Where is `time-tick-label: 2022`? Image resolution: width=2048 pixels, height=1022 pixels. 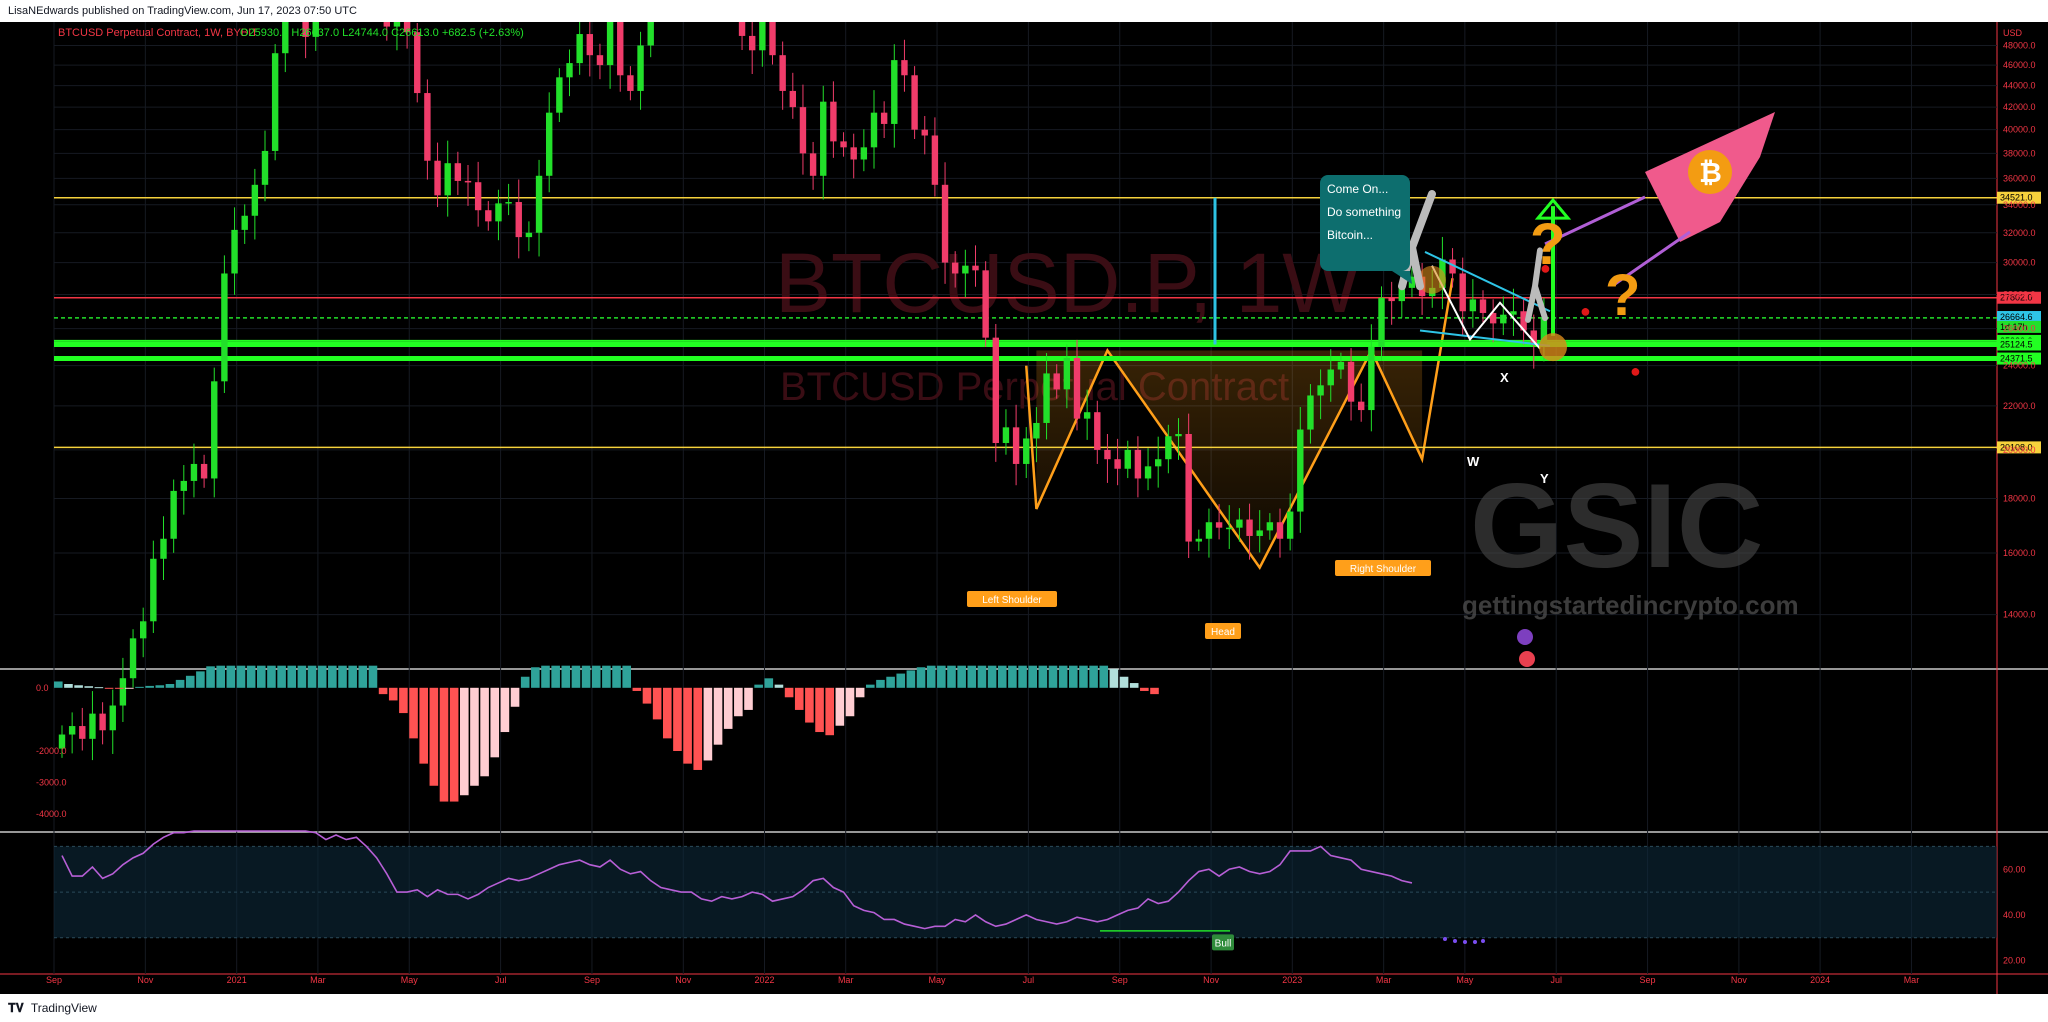
time-tick-label: 2022 is located at coordinates (764, 980).